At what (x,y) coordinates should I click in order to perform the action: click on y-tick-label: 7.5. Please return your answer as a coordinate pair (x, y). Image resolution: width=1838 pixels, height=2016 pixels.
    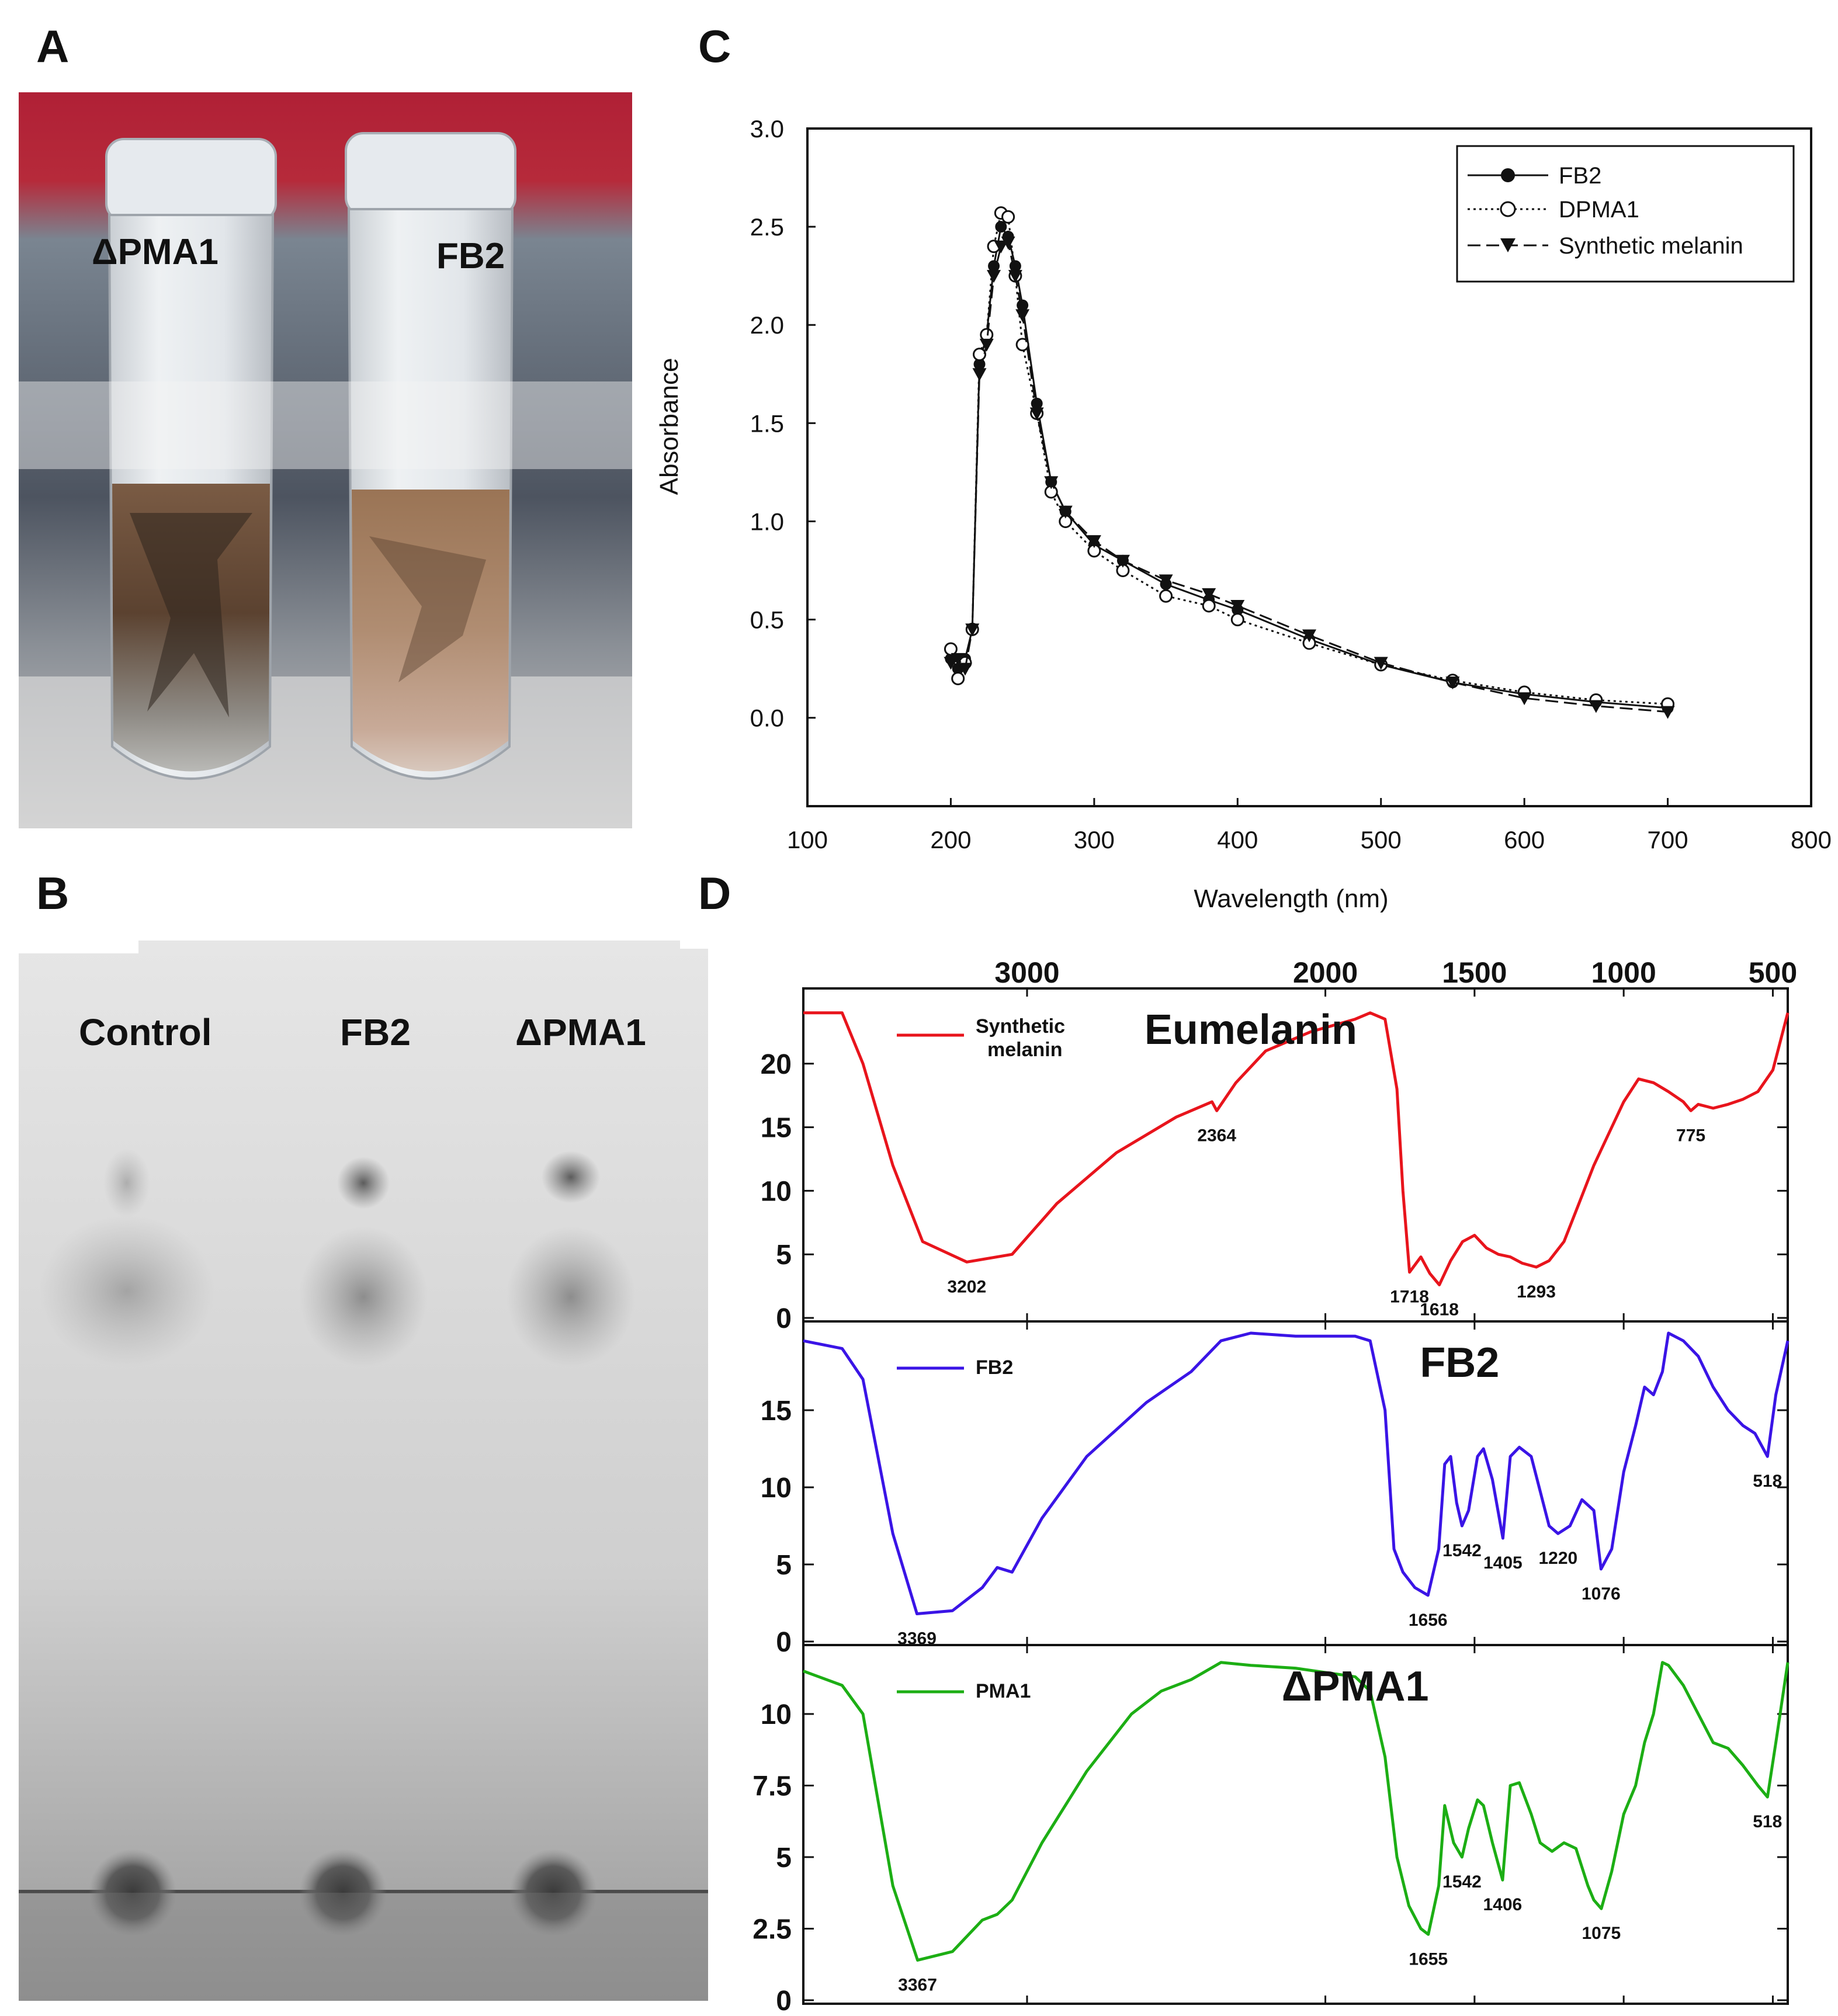
    Looking at the image, I should click on (772, 1786).